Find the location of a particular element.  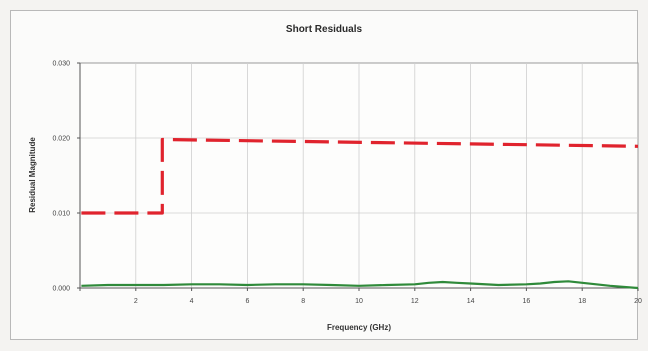

x-tick-label: 20 is located at coordinates (638, 301).